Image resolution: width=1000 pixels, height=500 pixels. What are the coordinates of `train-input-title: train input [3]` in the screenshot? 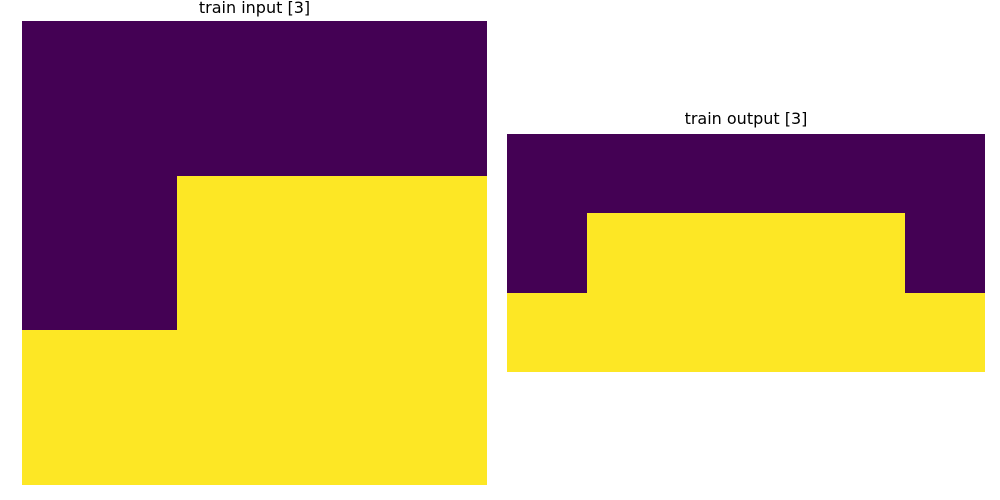 It's located at (254, 8).